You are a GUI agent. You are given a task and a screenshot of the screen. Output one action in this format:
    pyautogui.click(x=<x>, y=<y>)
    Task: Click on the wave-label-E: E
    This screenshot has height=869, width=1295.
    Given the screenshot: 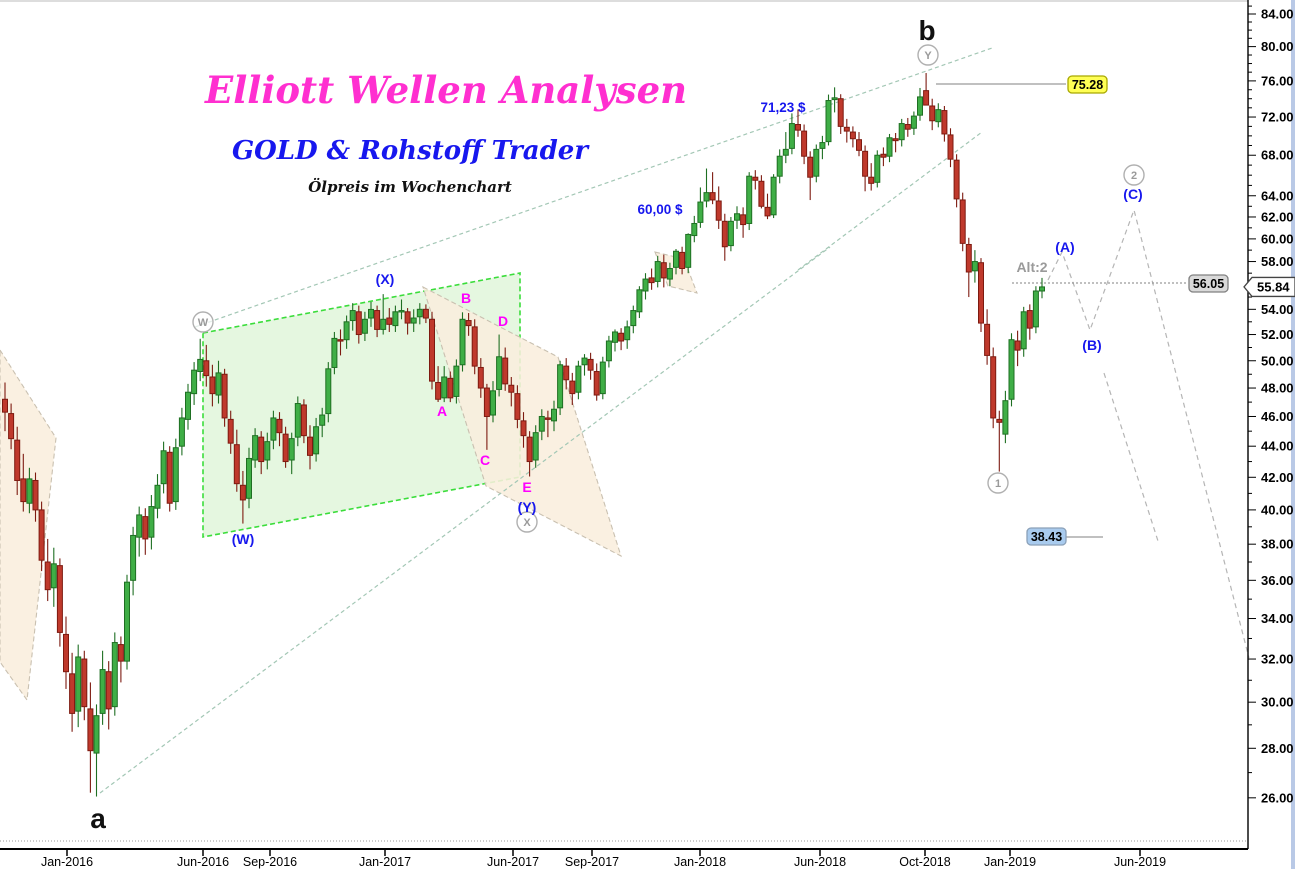 What is the action you would take?
    pyautogui.click(x=526, y=487)
    